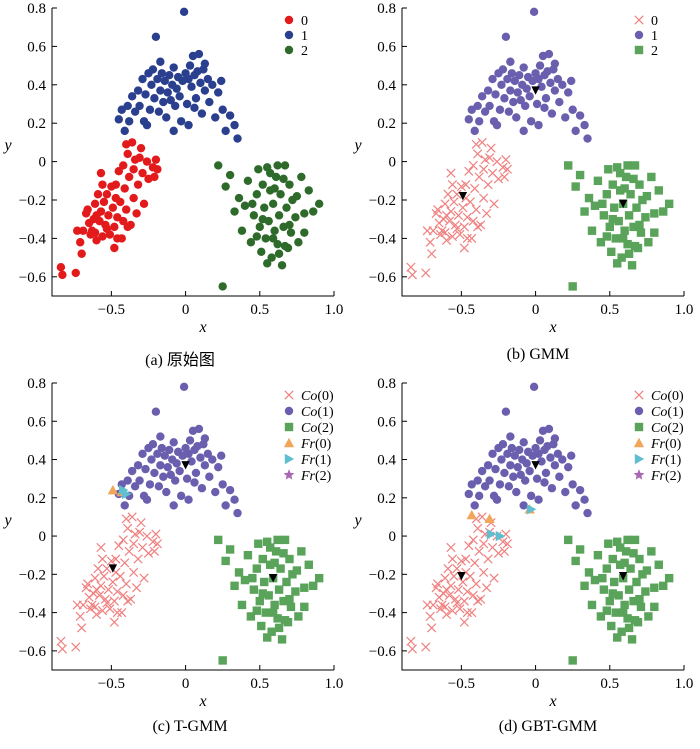  Describe the element at coordinates (316, 476) in the screenshot. I see `legend-label-fr2: Fr(2)` at that location.